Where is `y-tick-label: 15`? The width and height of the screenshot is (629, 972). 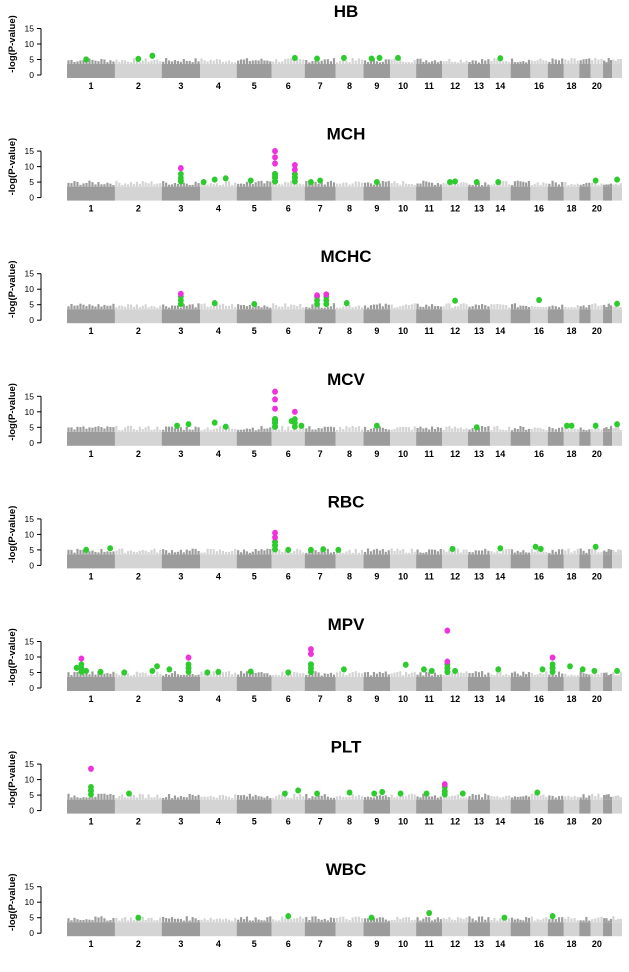 y-tick-label: 15 is located at coordinates (30, 396).